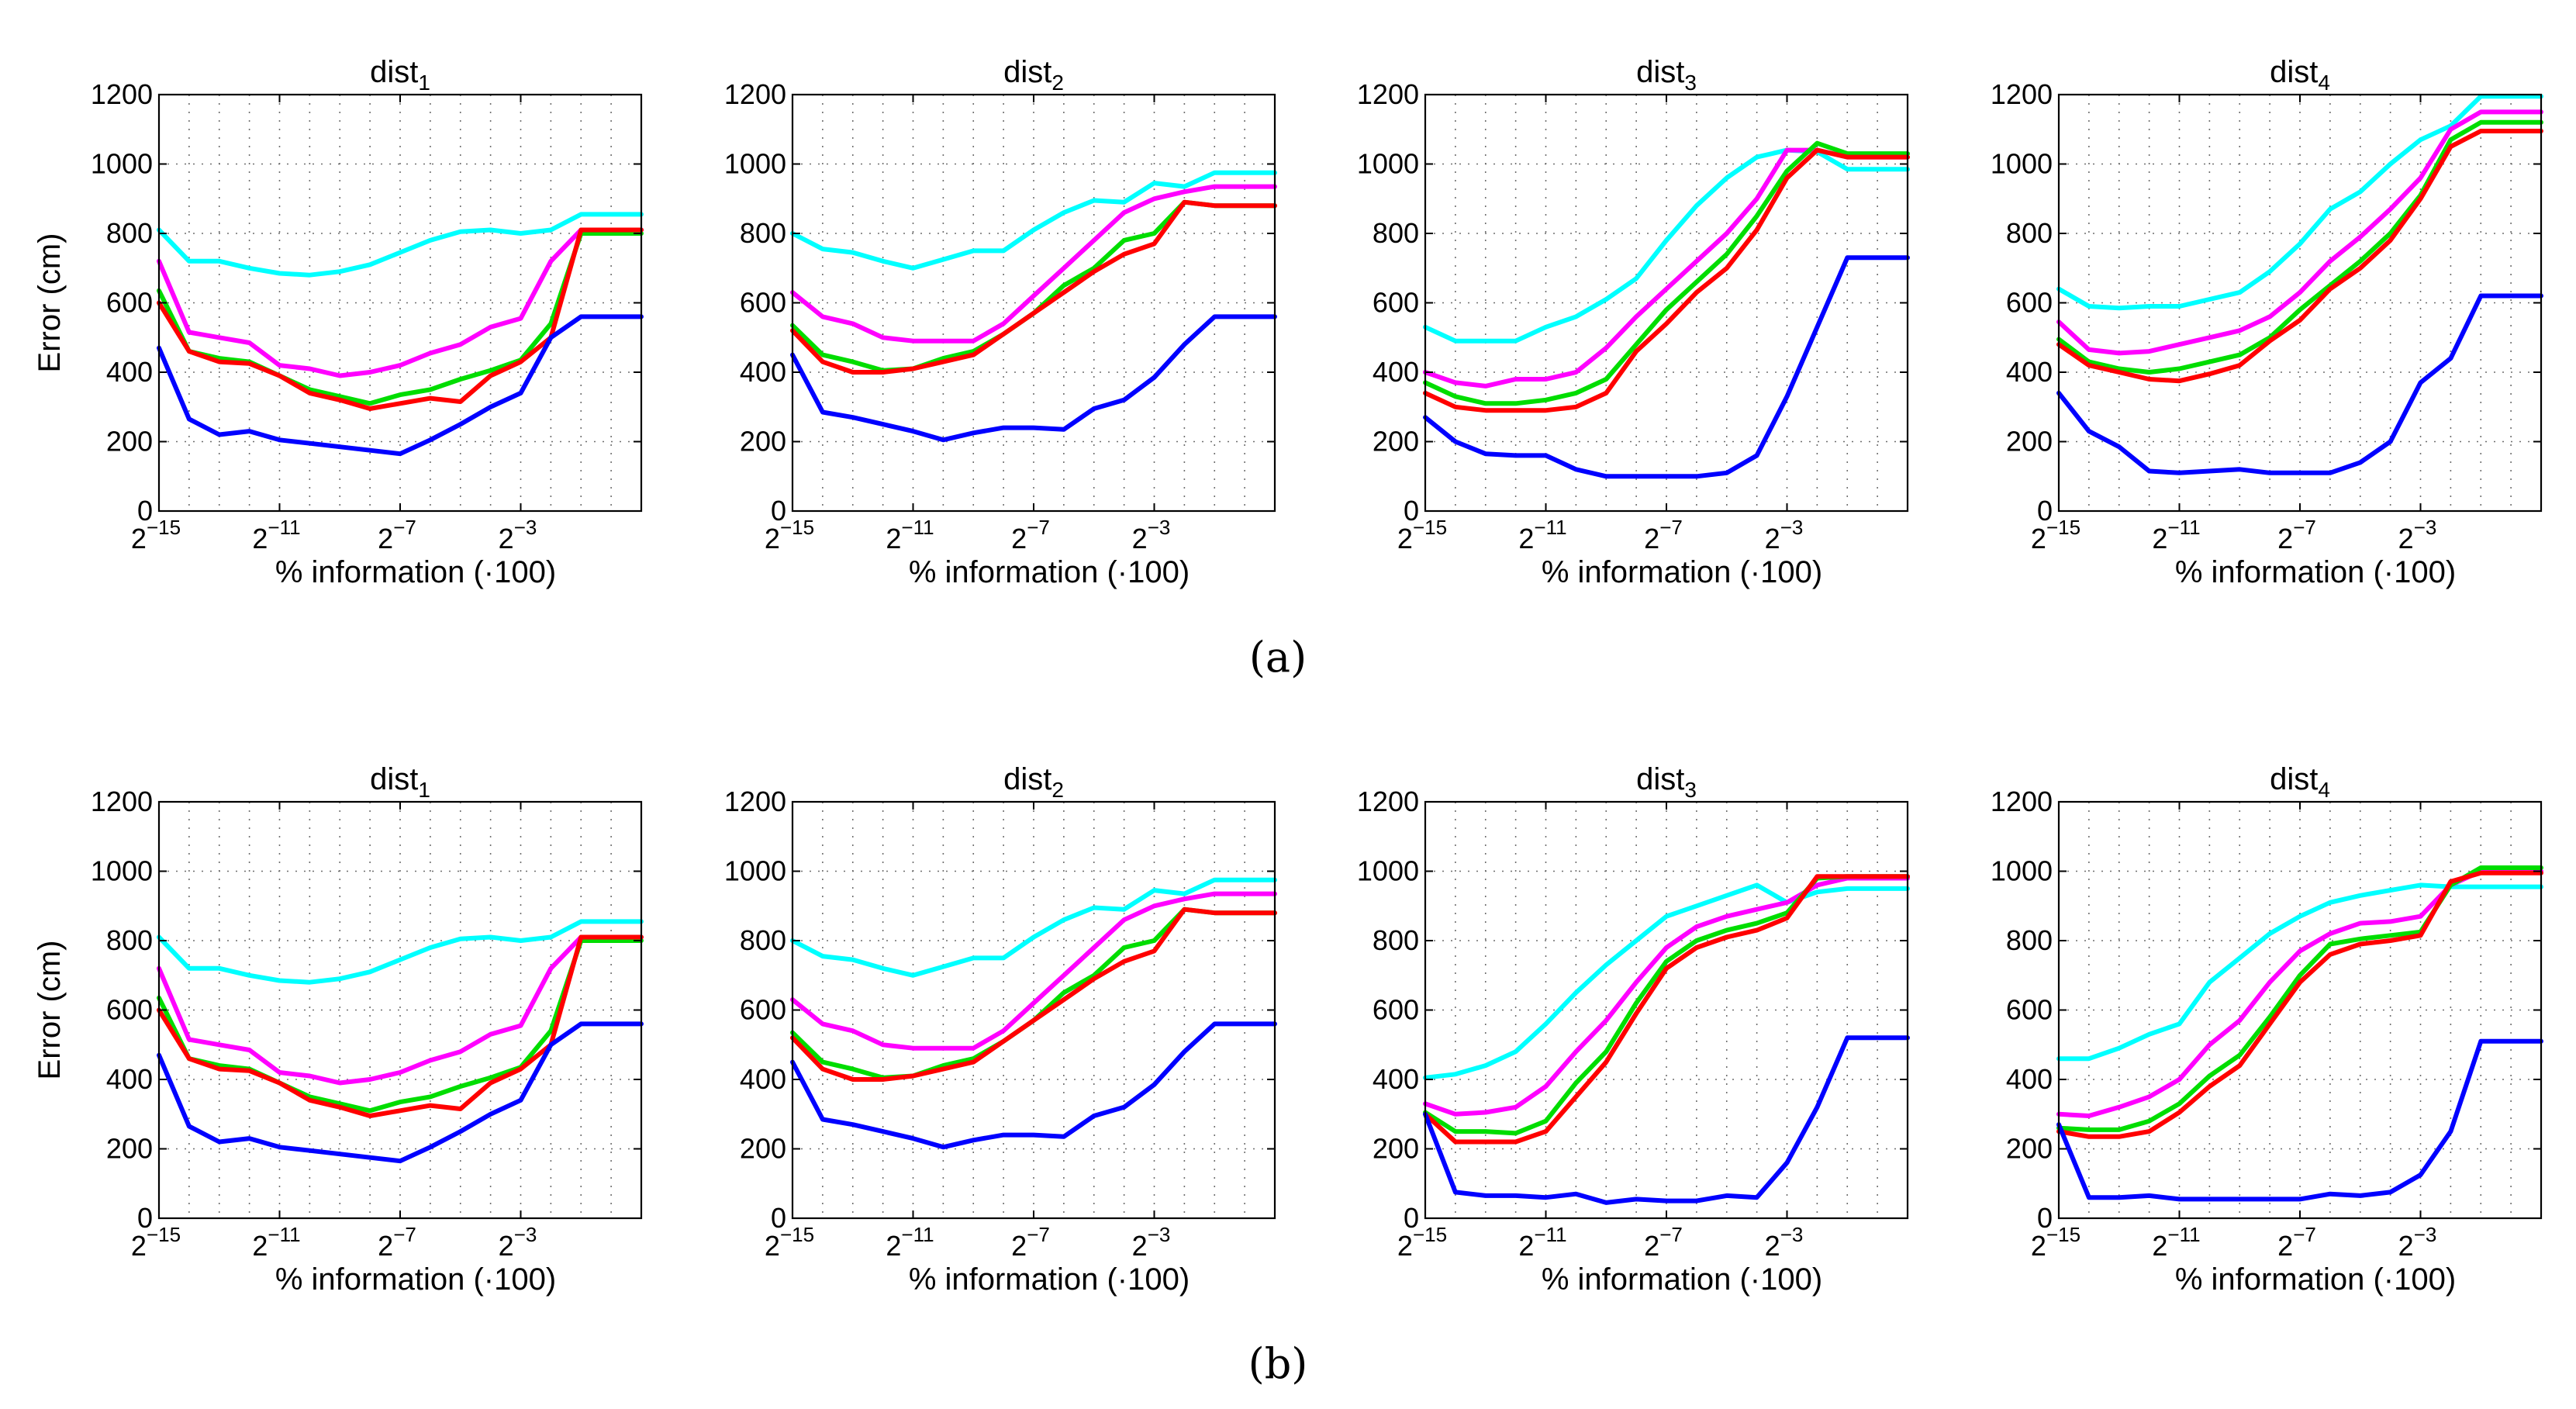 This screenshot has width=2576, height=1409. What do you see at coordinates (1278, 1363) in the screenshot?
I see `caption-b: (b)` at bounding box center [1278, 1363].